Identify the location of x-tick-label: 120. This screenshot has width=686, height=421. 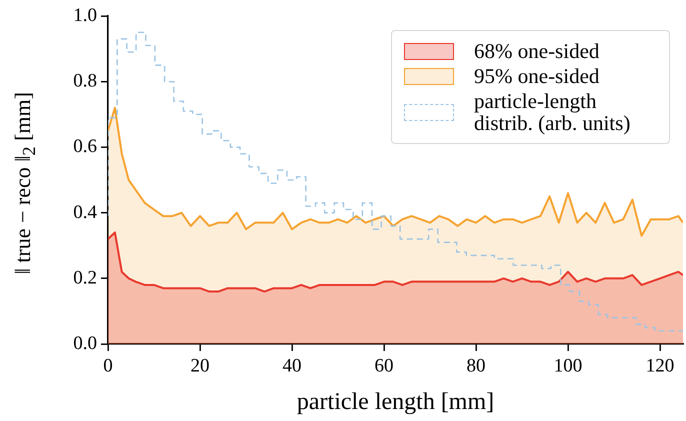
(660, 365).